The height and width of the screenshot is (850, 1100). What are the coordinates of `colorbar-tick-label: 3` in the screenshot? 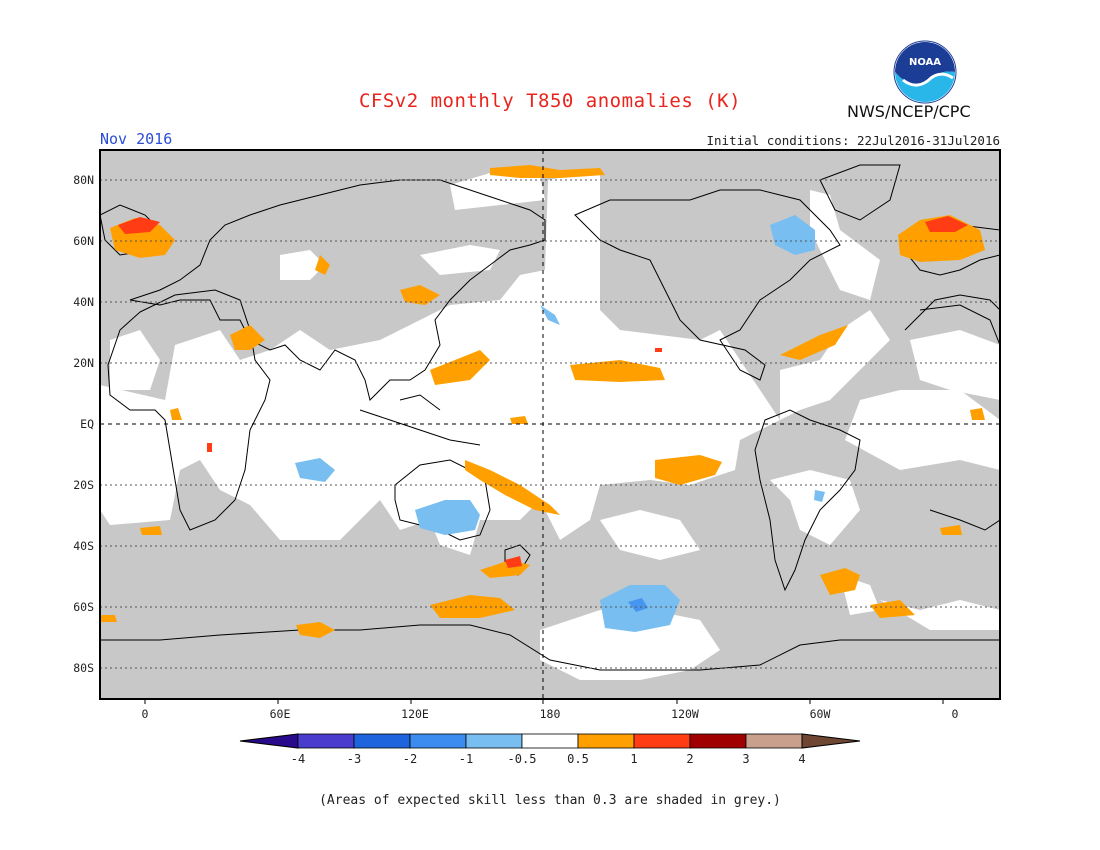 It's located at (746, 759).